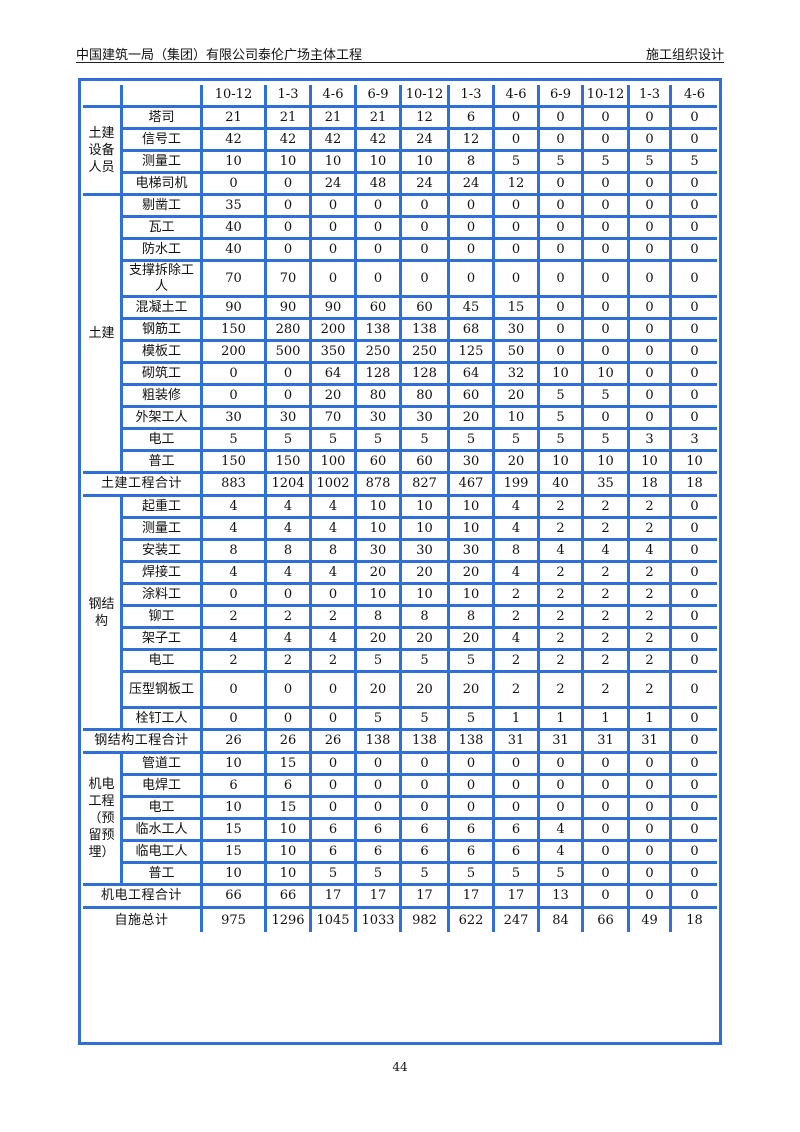 The width and height of the screenshot is (800, 1132). Describe the element at coordinates (163, 765) in the screenshot. I see `job-cell: 管道工` at that location.